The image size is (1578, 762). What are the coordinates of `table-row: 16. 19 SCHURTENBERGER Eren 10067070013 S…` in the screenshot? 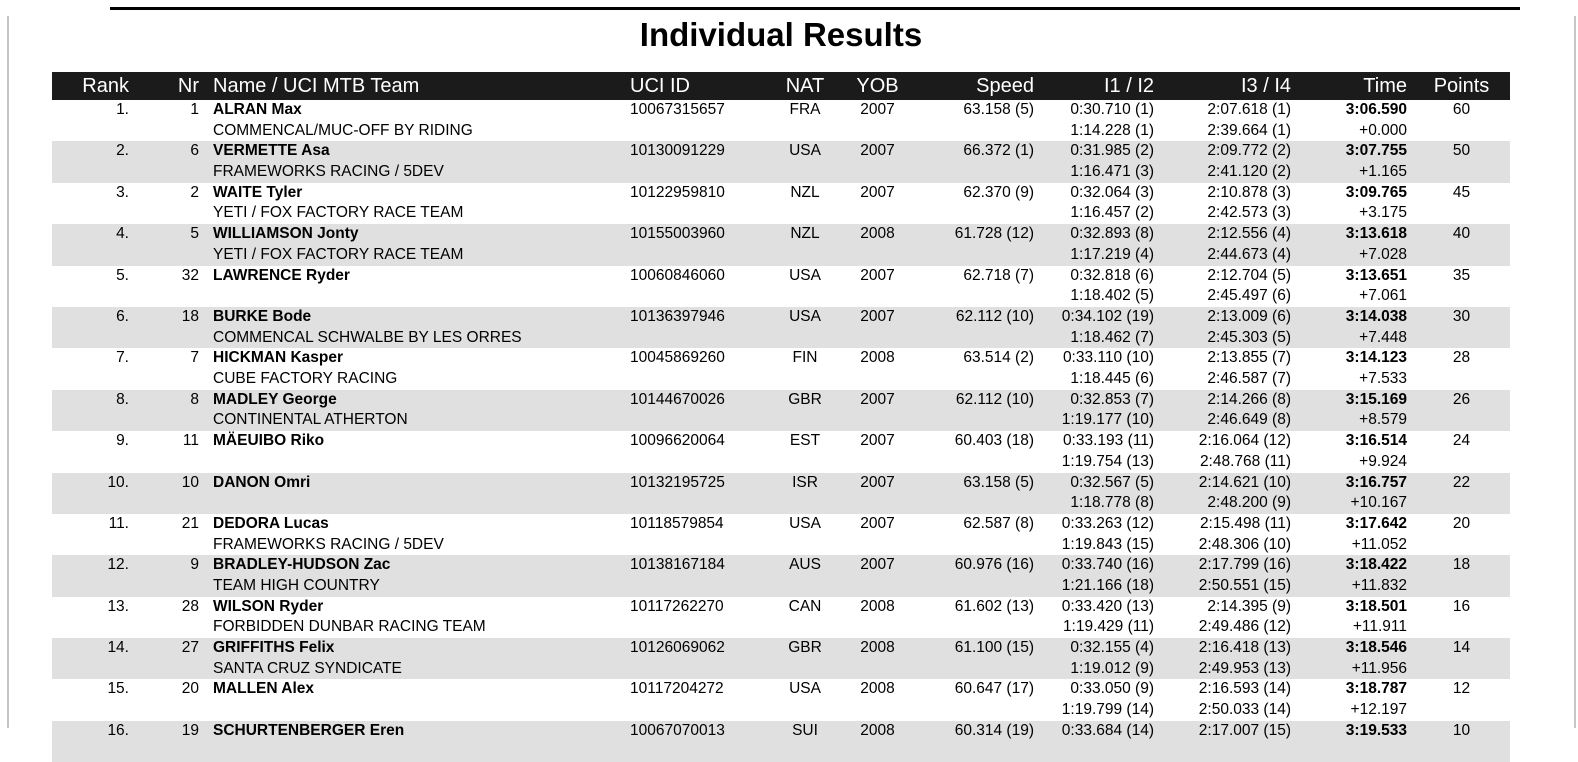 It's located at (781, 741).